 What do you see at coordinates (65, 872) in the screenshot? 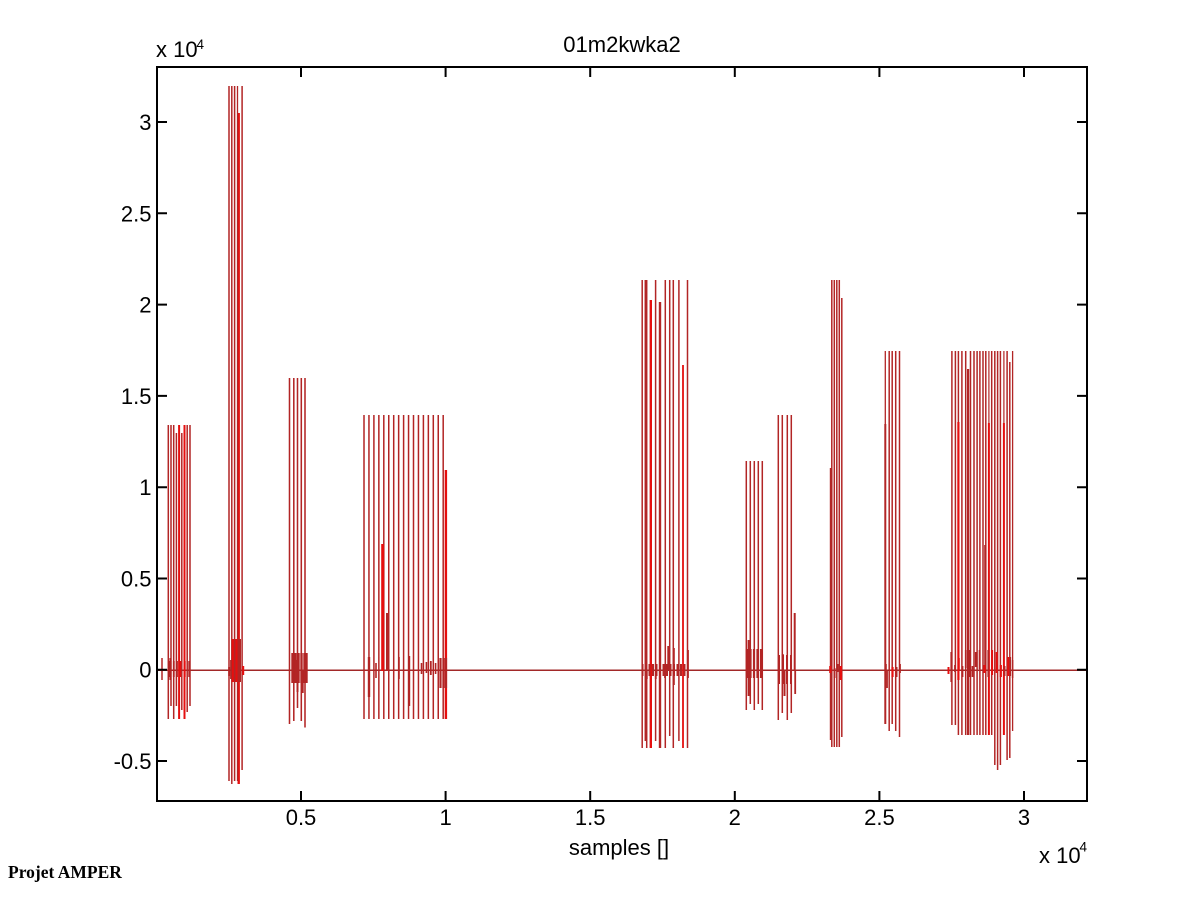
I see `svg-text: Projet AMPER` at bounding box center [65, 872].